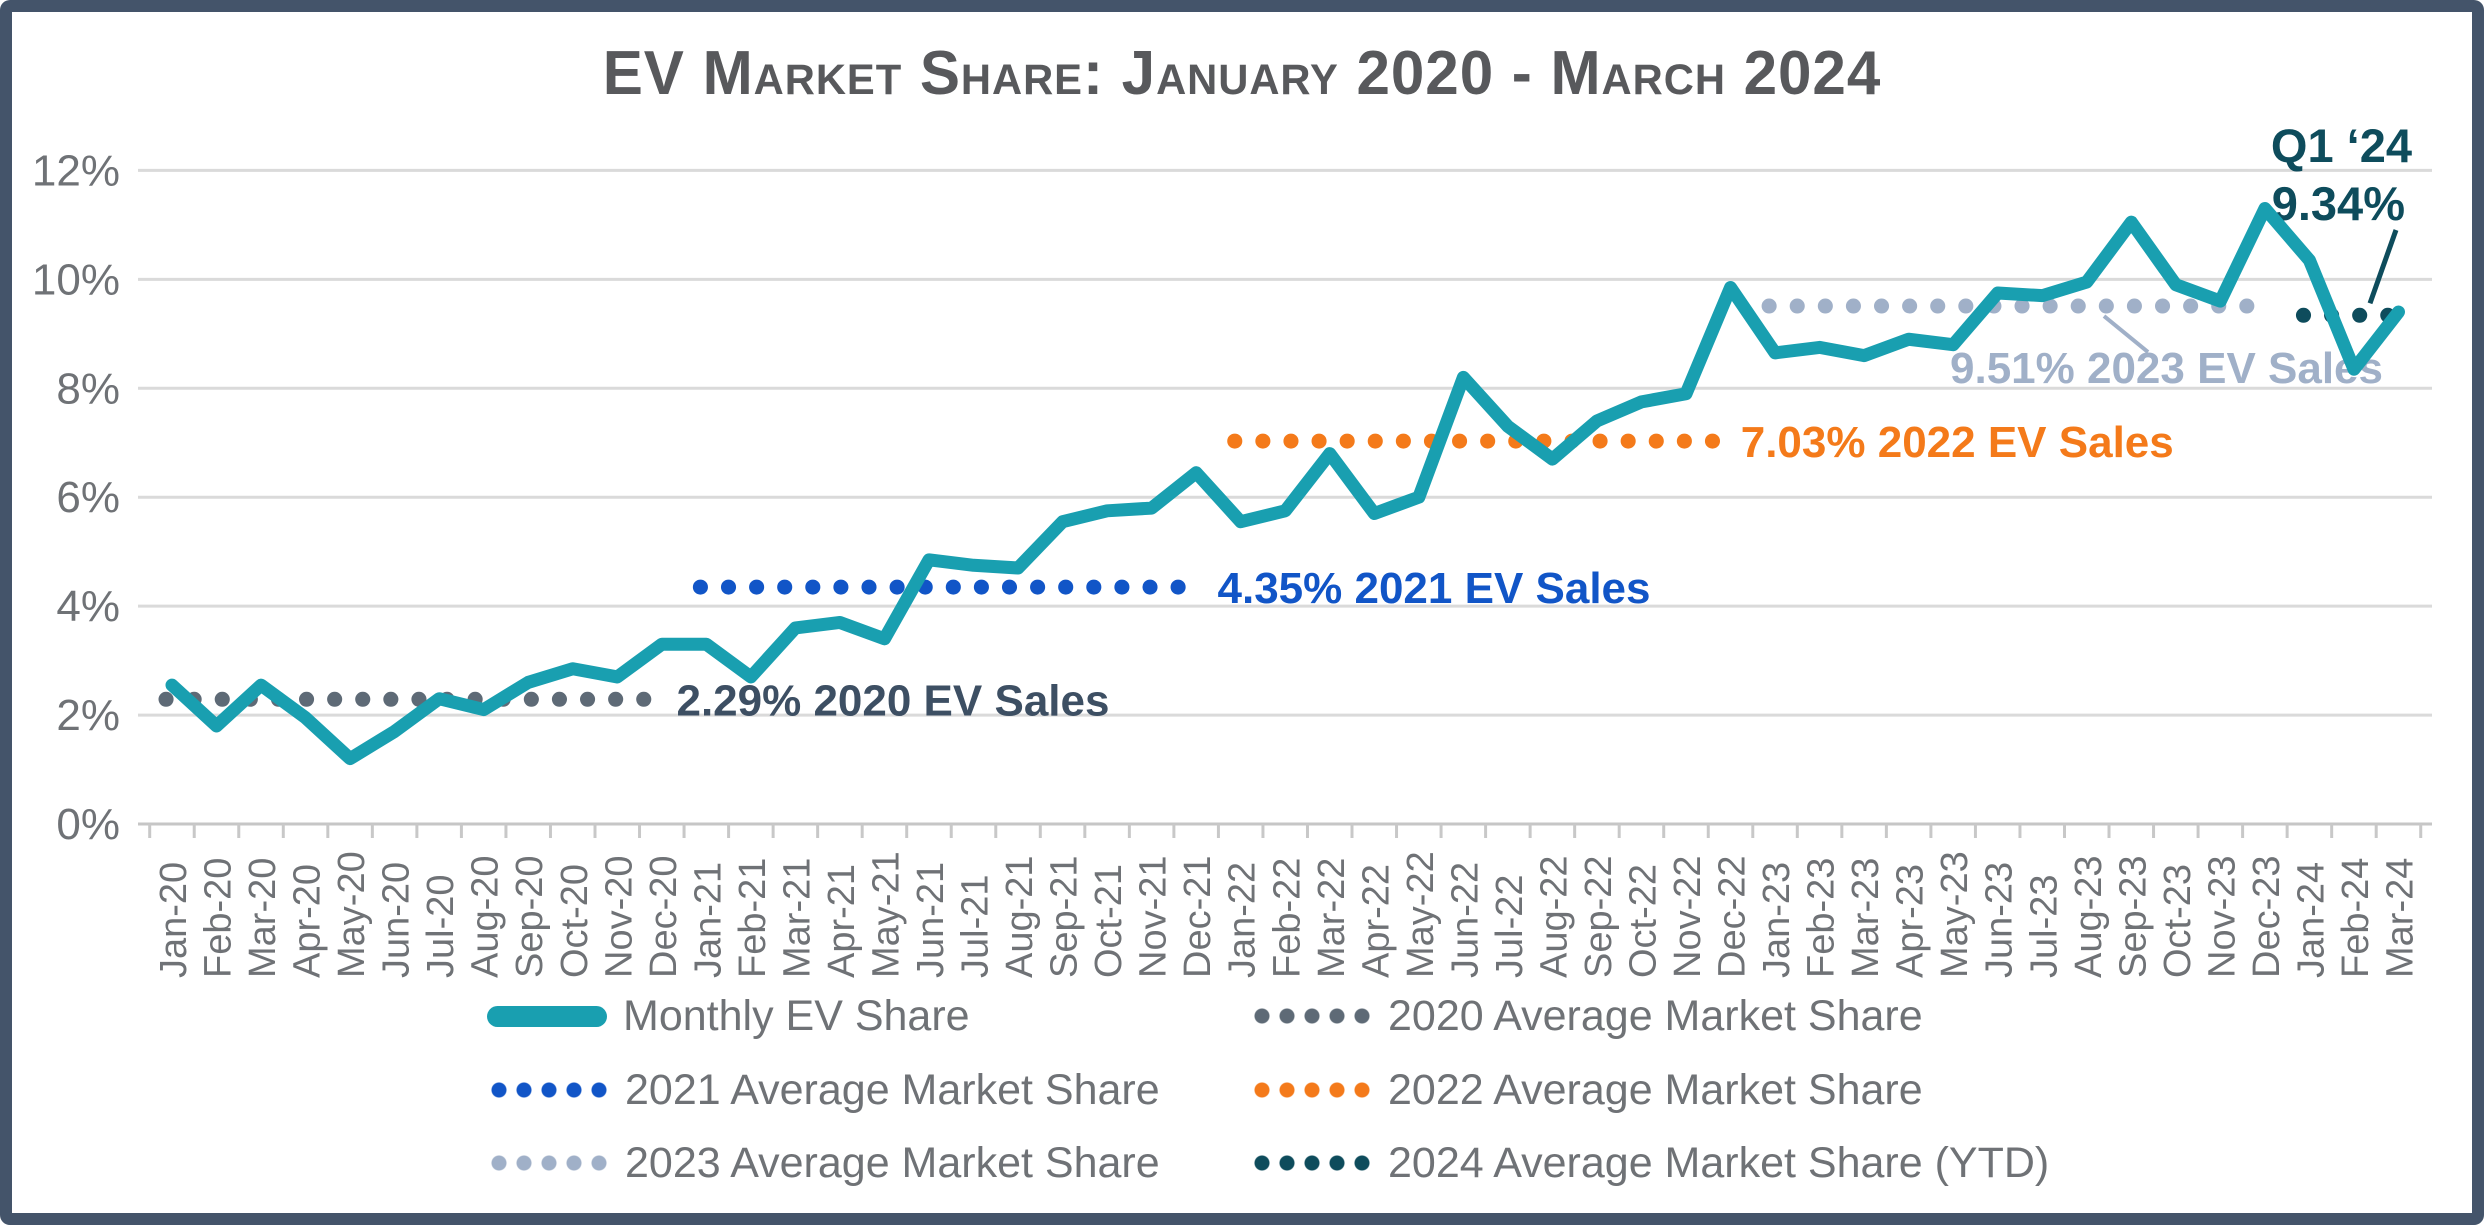 Image resolution: width=2484 pixels, height=1225 pixels. Describe the element at coordinates (174, 920) in the screenshot. I see `x-axis-label: Jan-20` at that location.